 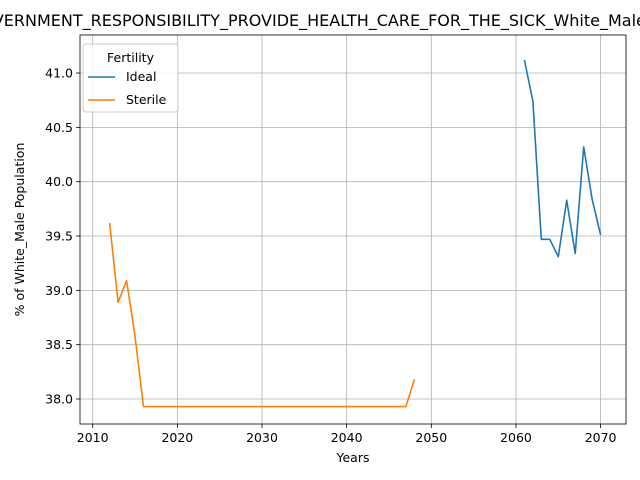 What do you see at coordinates (347, 437) in the screenshot?
I see `x-tick-label: 2040` at bounding box center [347, 437].